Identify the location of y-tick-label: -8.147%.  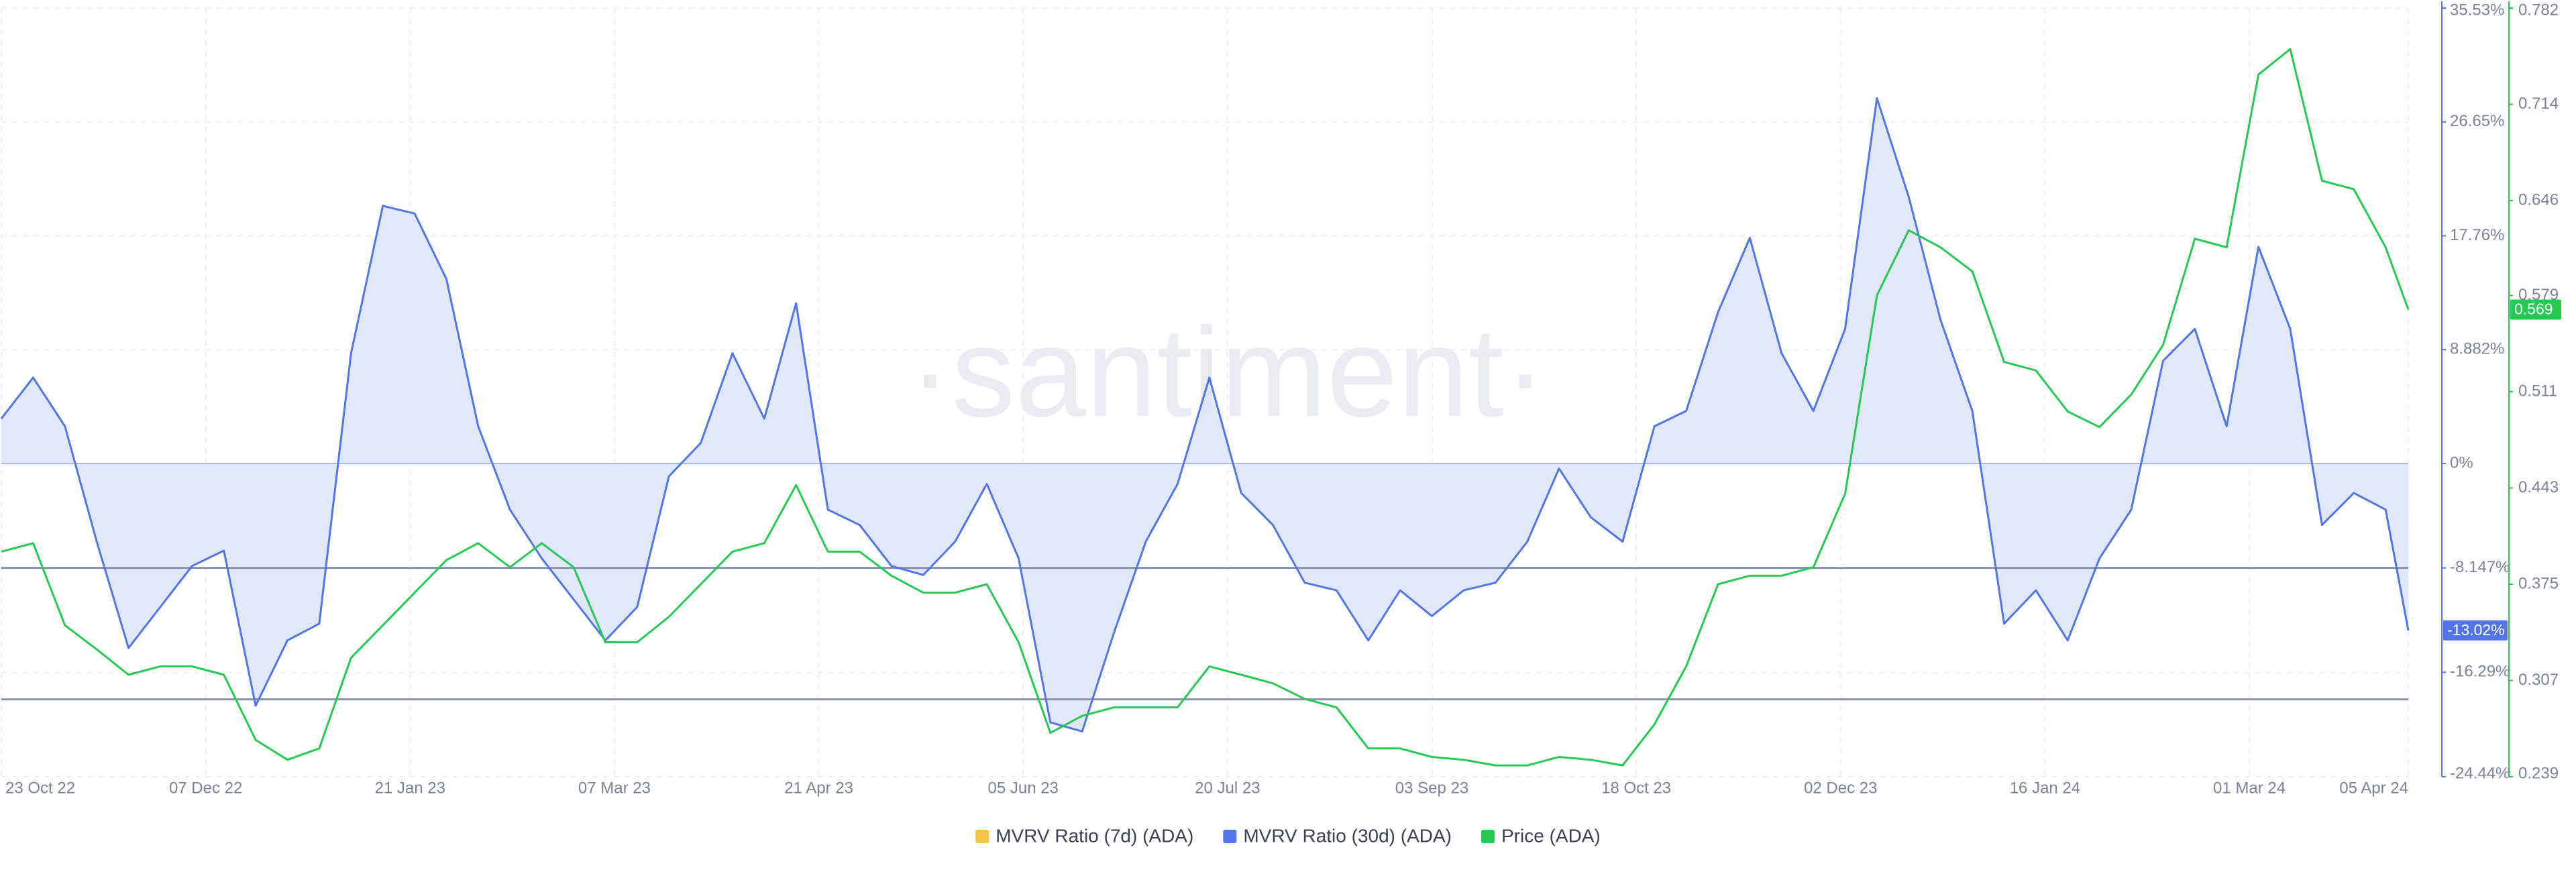
(2480, 567).